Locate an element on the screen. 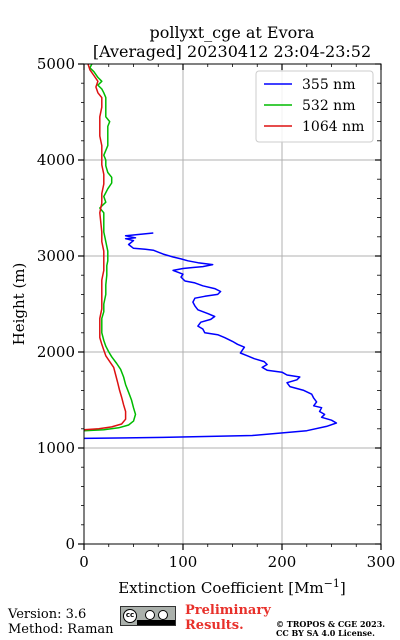 The width and height of the screenshot is (400, 640). legend-box is located at coordinates (314, 106).